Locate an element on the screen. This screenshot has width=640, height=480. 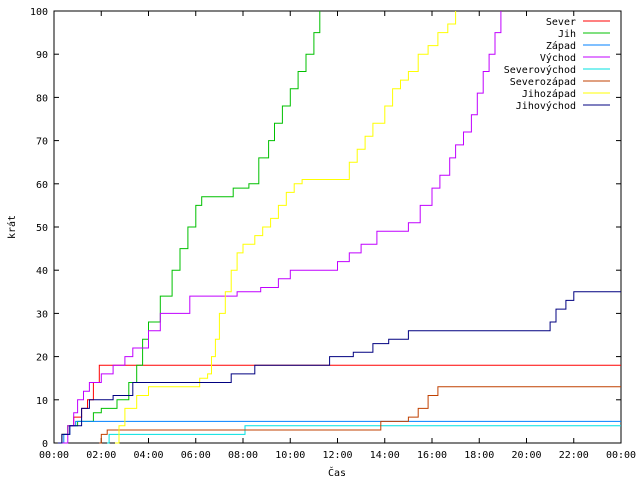
x-axis-label: Čas is located at coordinates (337, 472).